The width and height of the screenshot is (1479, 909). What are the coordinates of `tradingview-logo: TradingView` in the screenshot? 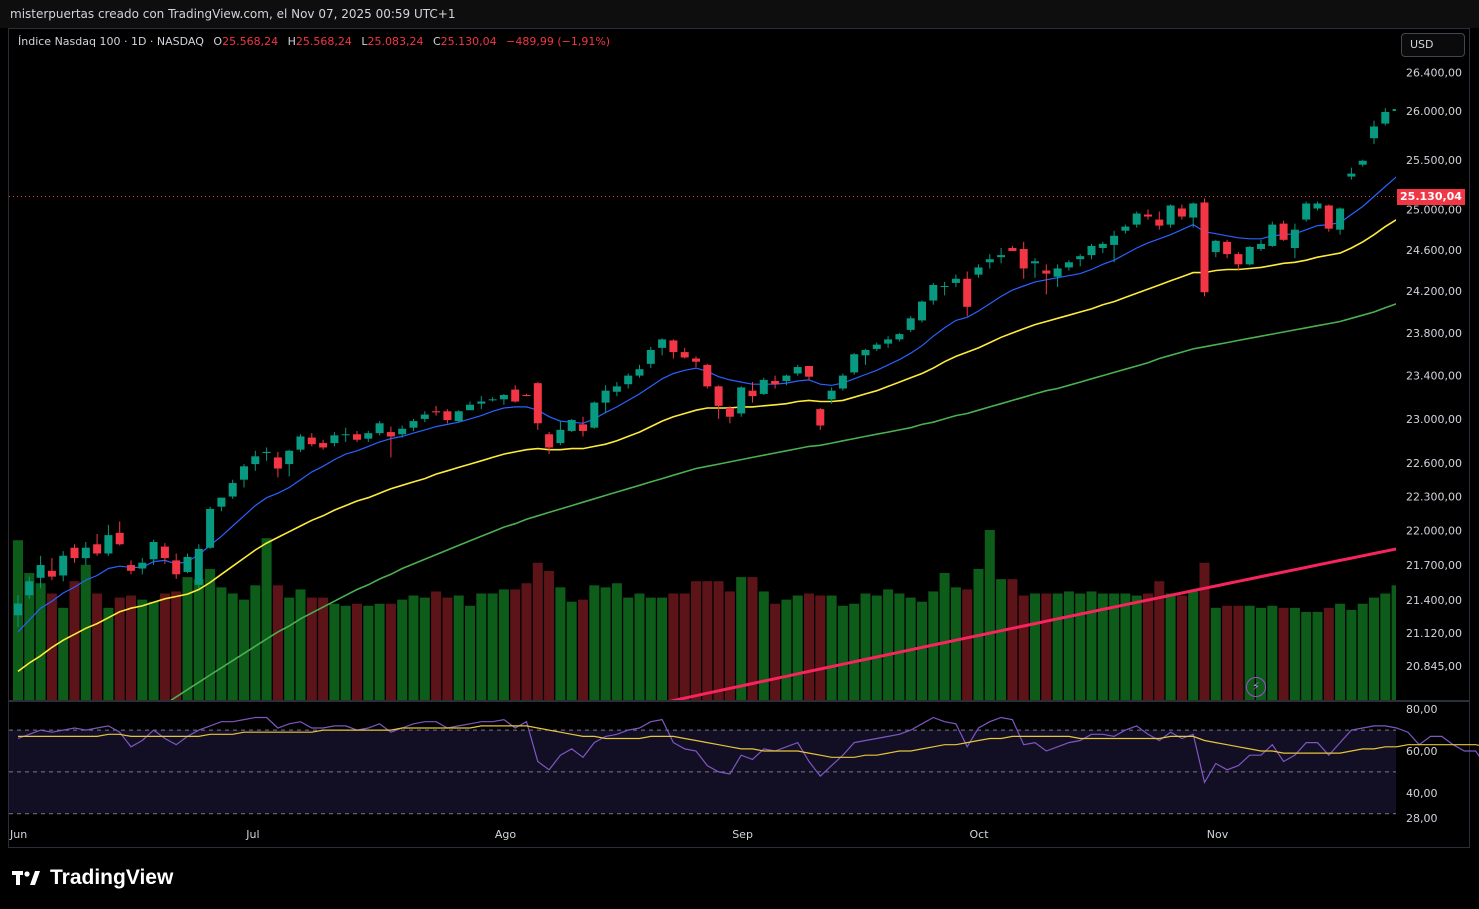 It's located at (92, 878).